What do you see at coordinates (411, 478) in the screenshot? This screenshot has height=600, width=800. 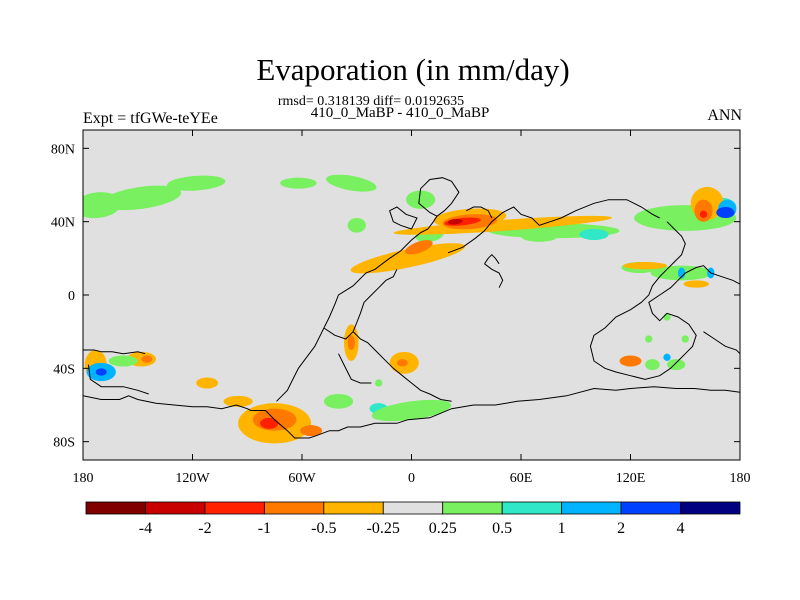 I see `x-tick-label: 0` at bounding box center [411, 478].